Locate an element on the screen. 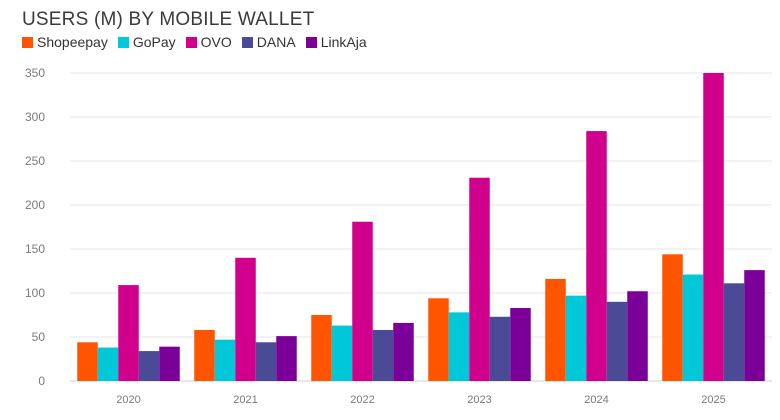  x-tick-label: 2025 is located at coordinates (713, 400).